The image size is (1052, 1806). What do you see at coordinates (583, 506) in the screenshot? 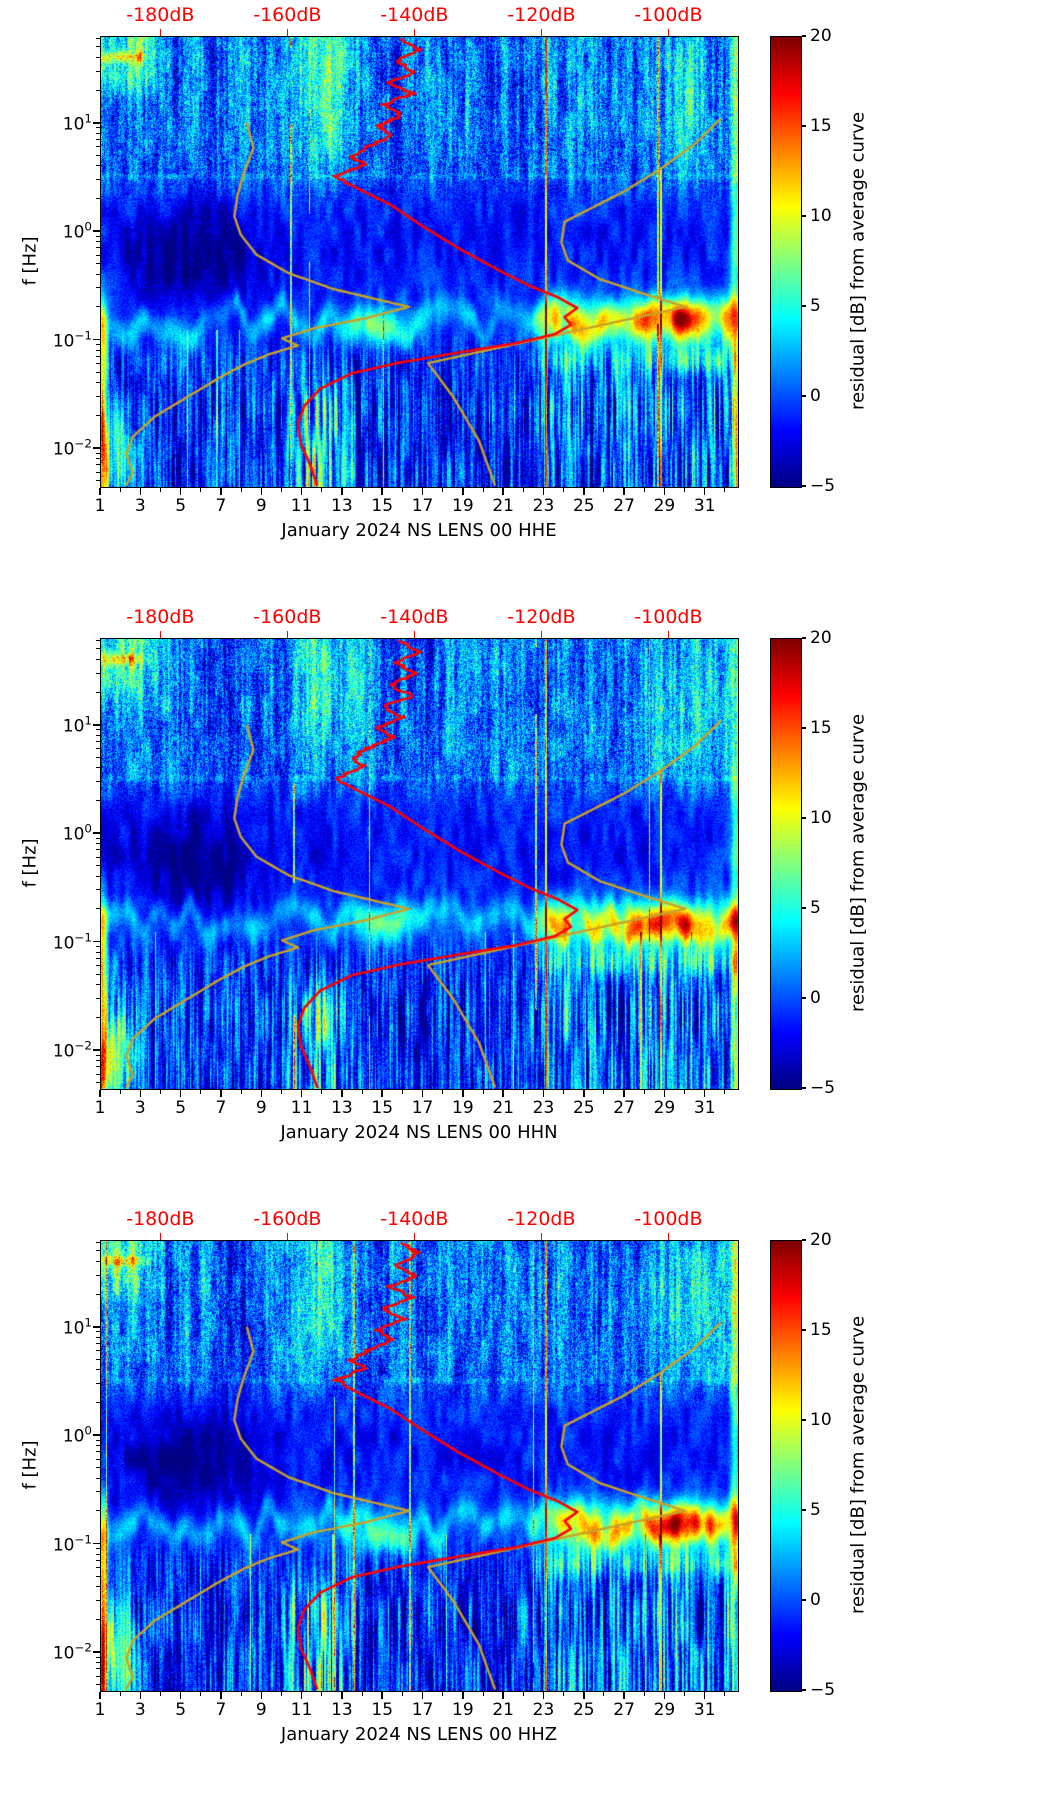
I see `x-axis-tick-label: 25` at bounding box center [583, 506].